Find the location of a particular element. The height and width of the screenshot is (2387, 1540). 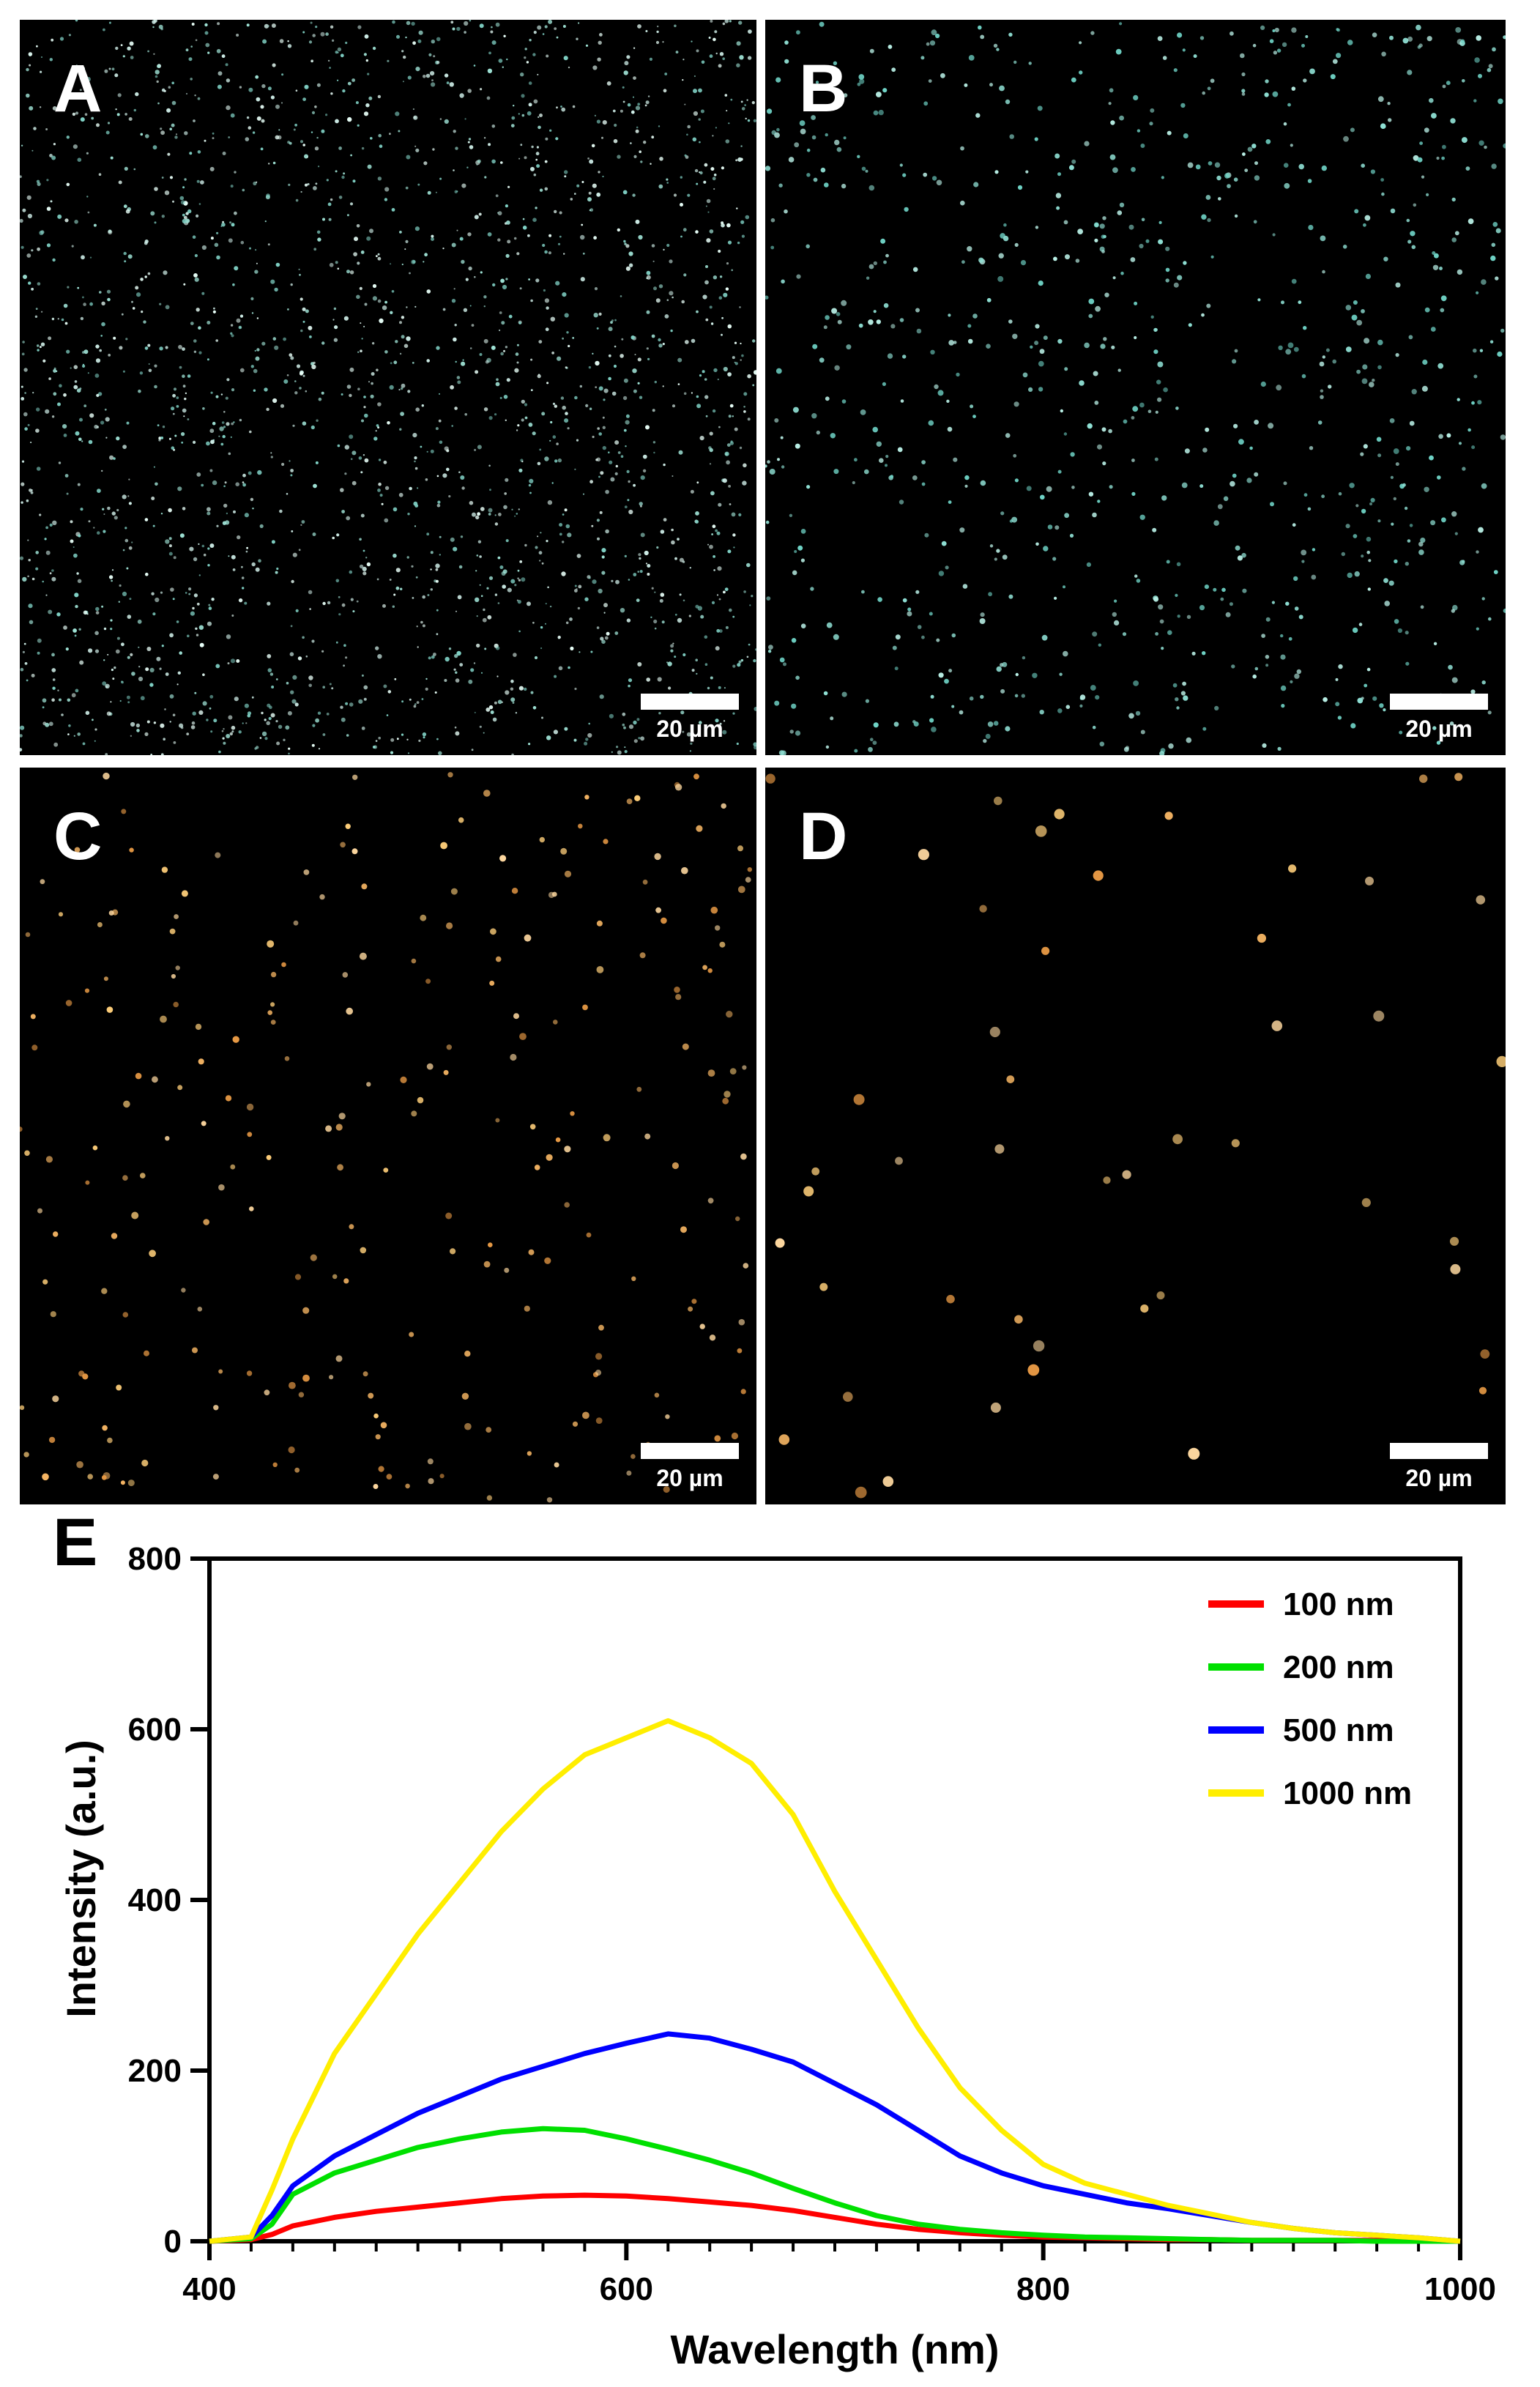

y-tick-label: 0 is located at coordinates (173, 2242).